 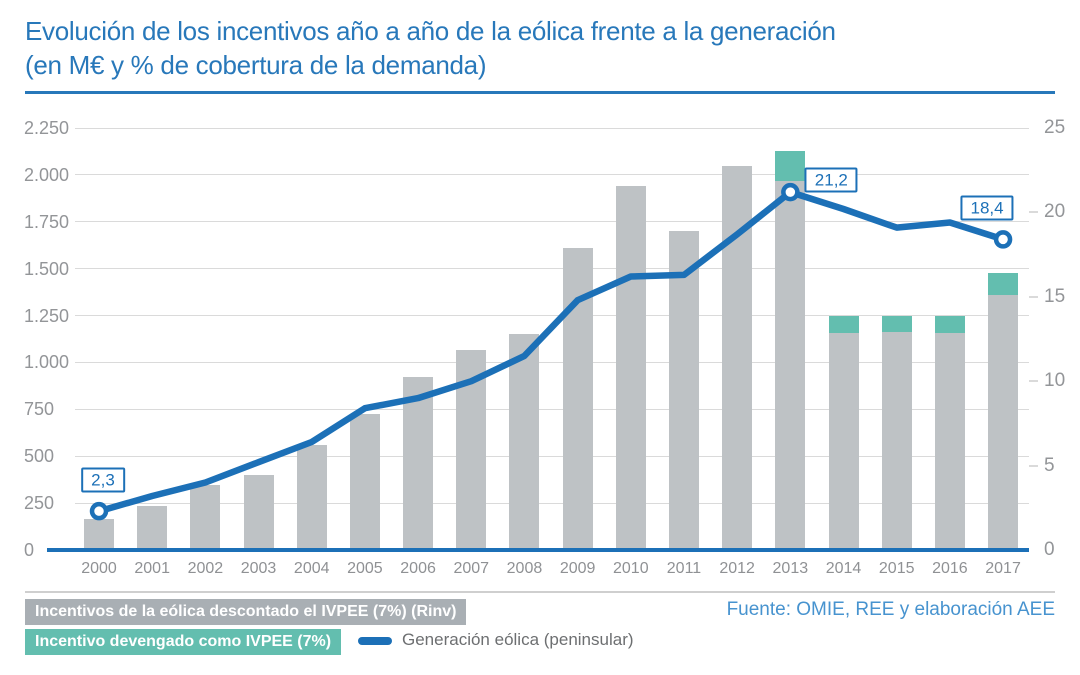 I want to click on x-axis-label-2004: 2004, so click(x=311, y=568).